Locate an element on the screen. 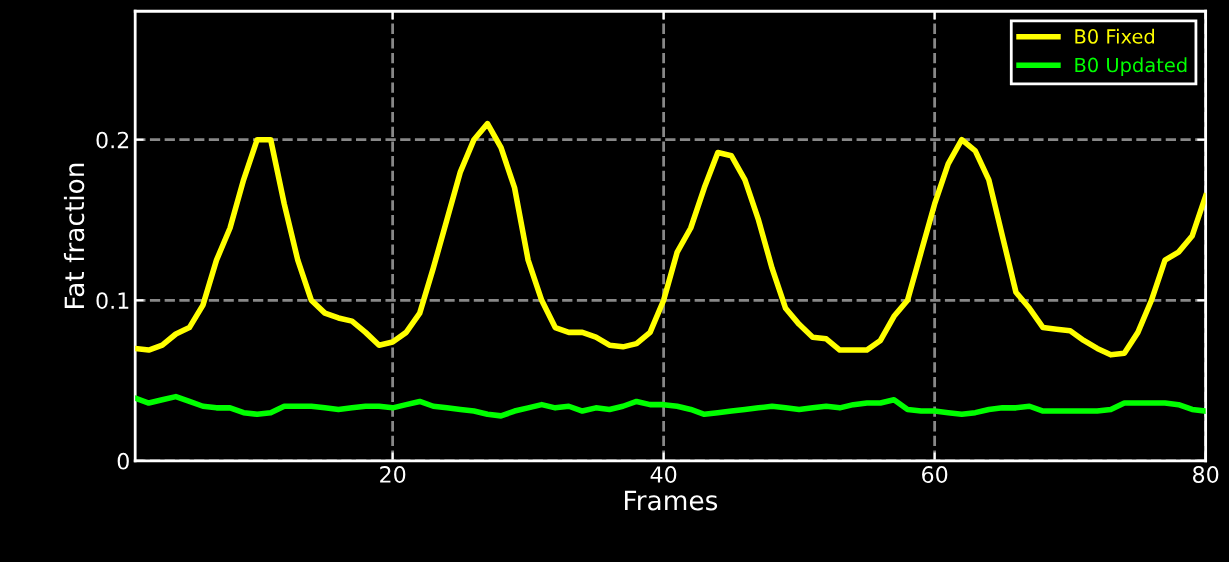  x-tick-label: 60 is located at coordinates (935, 474).